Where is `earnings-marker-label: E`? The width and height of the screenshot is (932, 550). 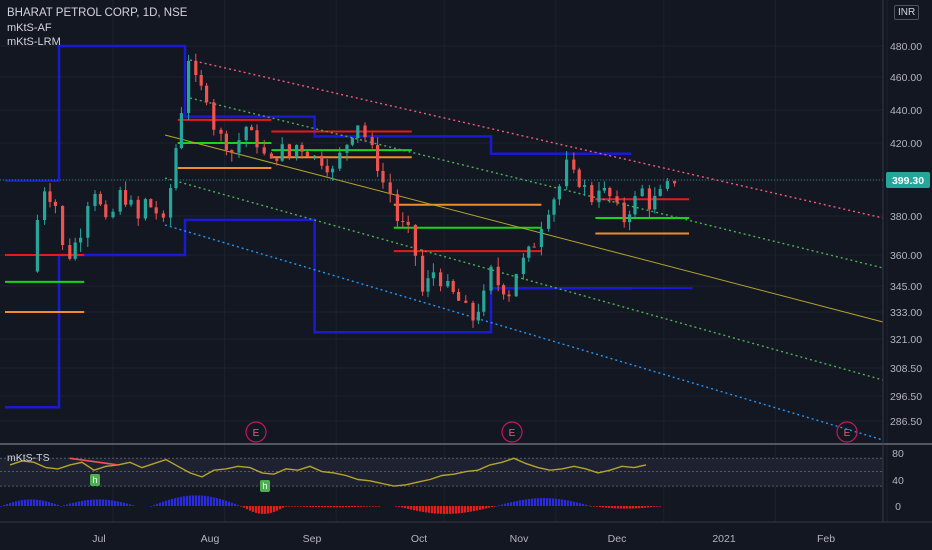 earnings-marker-label: E is located at coordinates (847, 433).